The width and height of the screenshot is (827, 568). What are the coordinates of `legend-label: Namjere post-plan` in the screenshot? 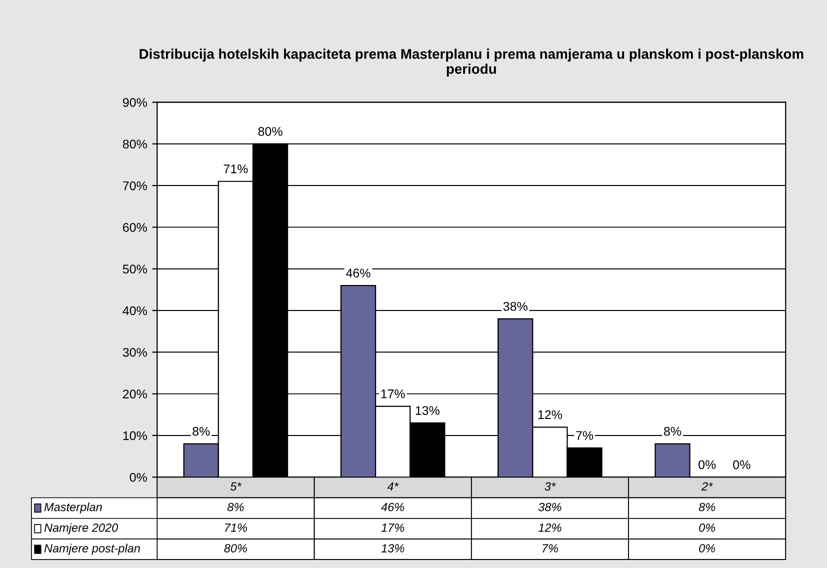 It's located at (92, 549).